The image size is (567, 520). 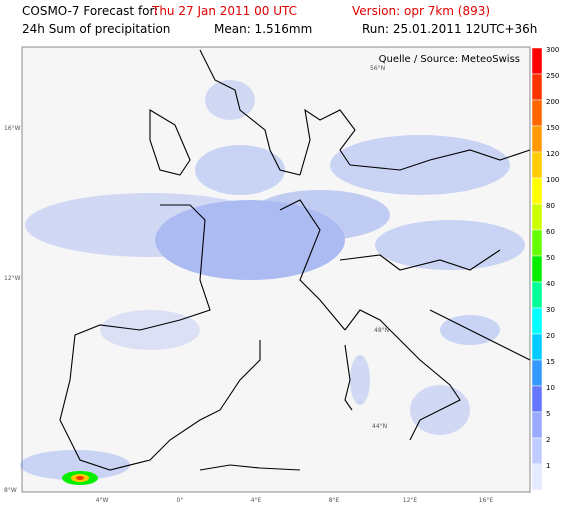 What do you see at coordinates (256, 500) in the screenshot?
I see `lon-label: 4°E` at bounding box center [256, 500].